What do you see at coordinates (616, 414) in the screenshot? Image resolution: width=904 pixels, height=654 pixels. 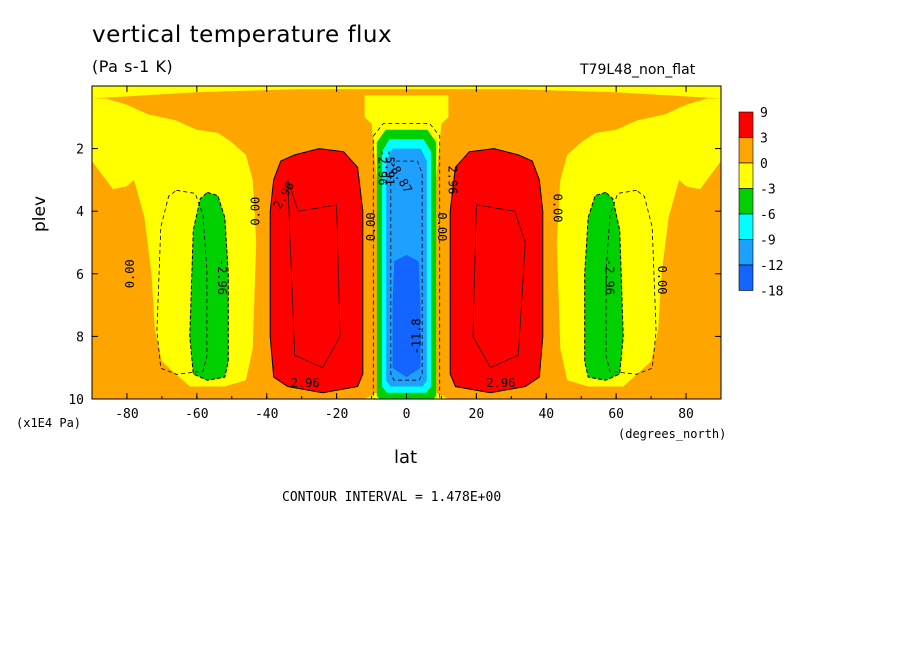 I see `x-tick-label: 60` at bounding box center [616, 414].